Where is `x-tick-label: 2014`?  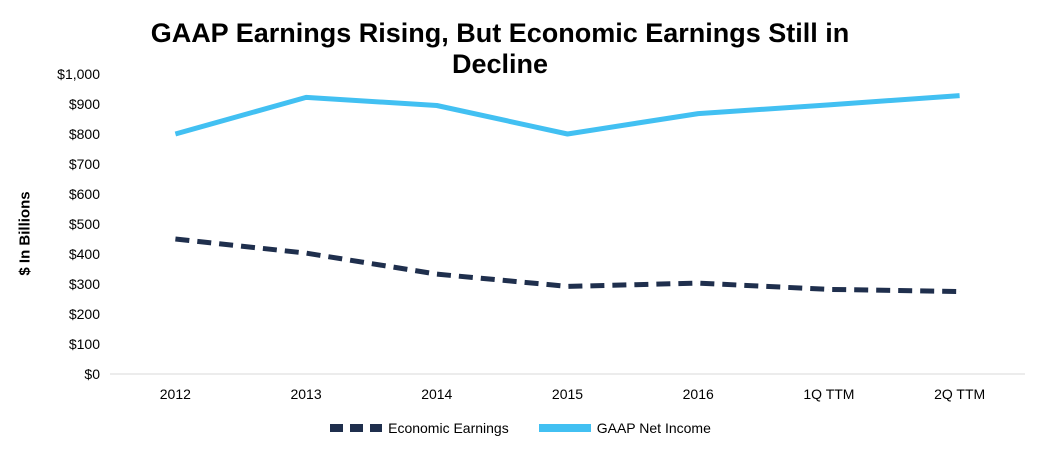
x-tick-label: 2014 is located at coordinates (436, 394).